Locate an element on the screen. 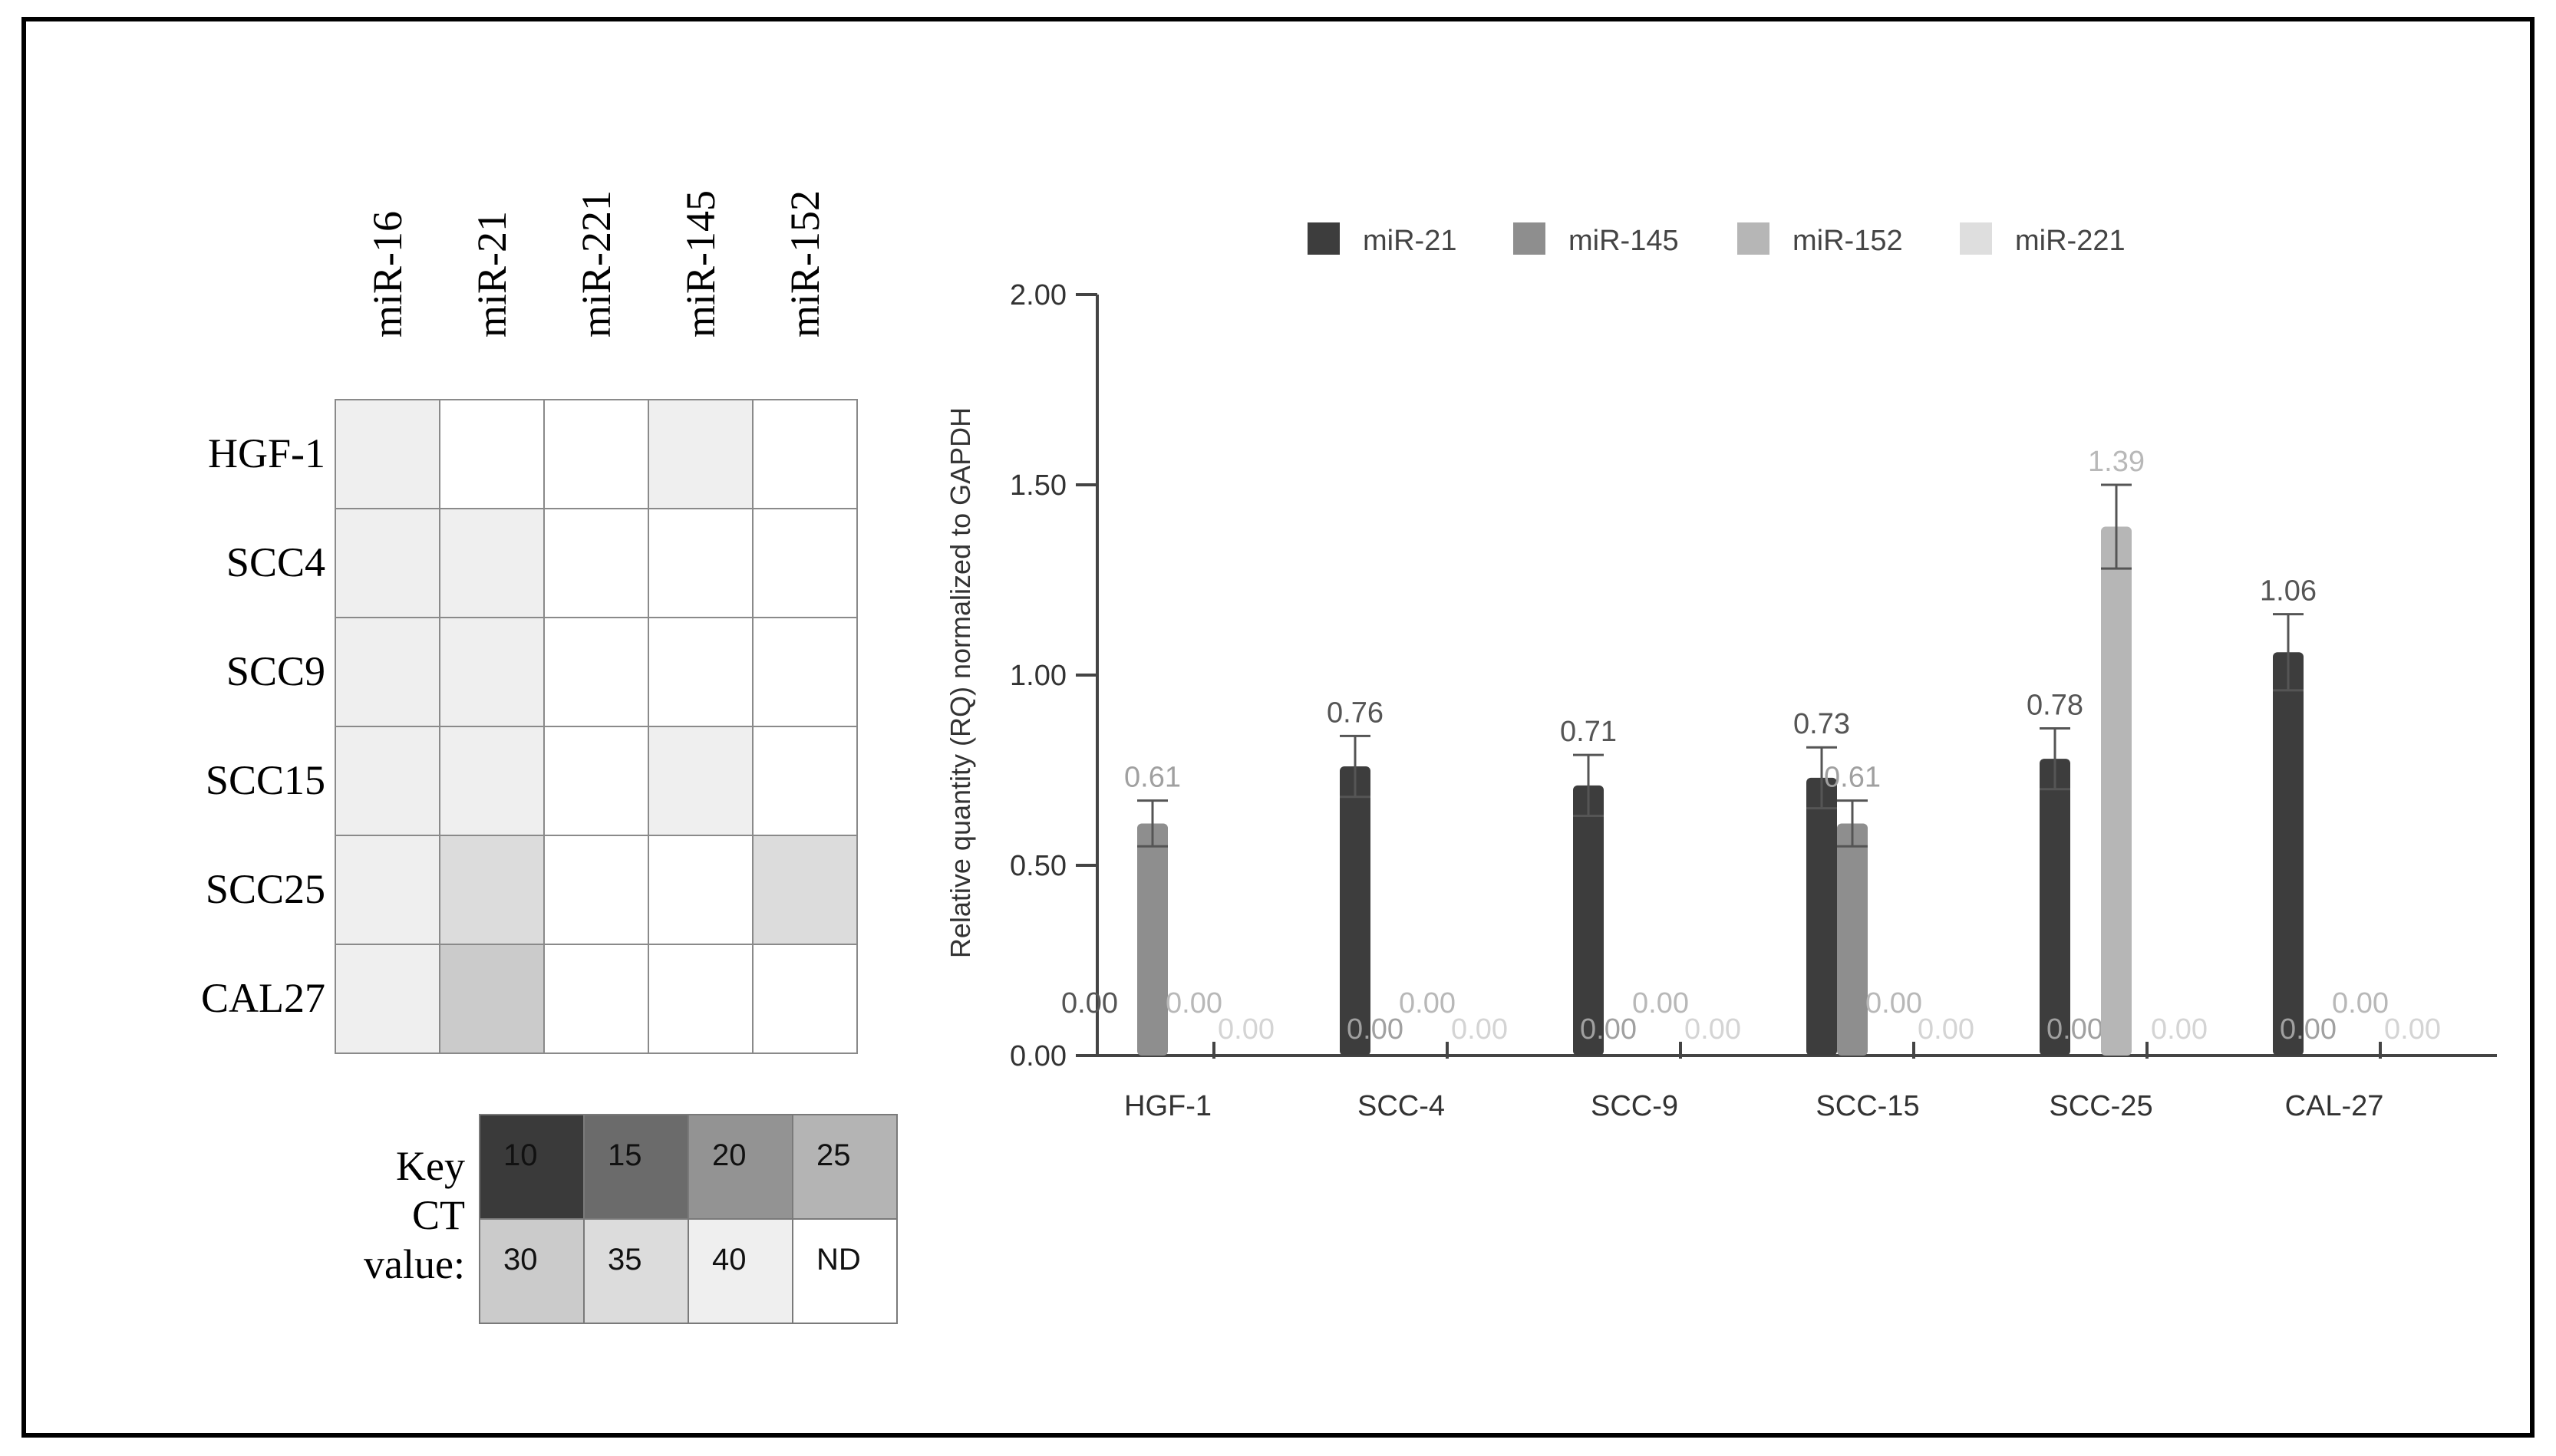 Image resolution: width=2556 pixels, height=1456 pixels. key-cell: 30 is located at coordinates (532, 1271).